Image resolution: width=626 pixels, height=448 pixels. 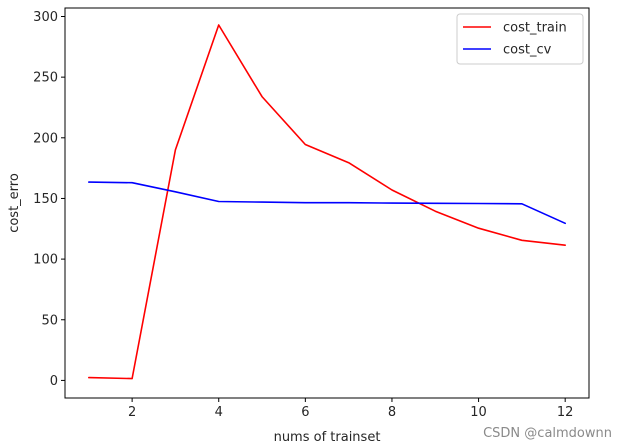 I want to click on x-tick-label: 8, so click(x=392, y=412).